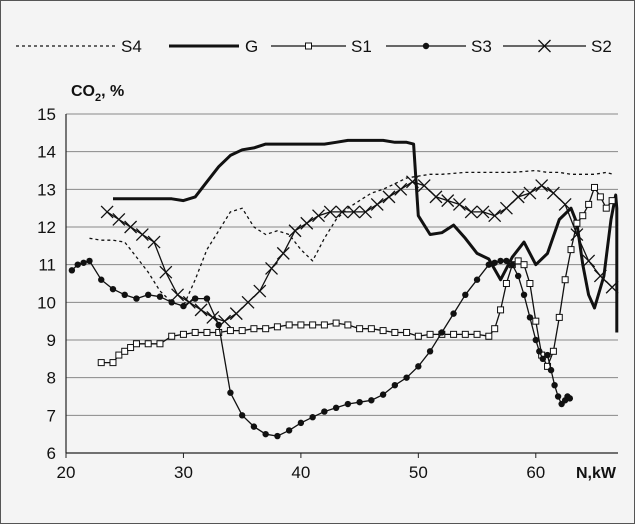  What do you see at coordinates (544, 46) in the screenshot?
I see `legend-marker-s2` at bounding box center [544, 46].